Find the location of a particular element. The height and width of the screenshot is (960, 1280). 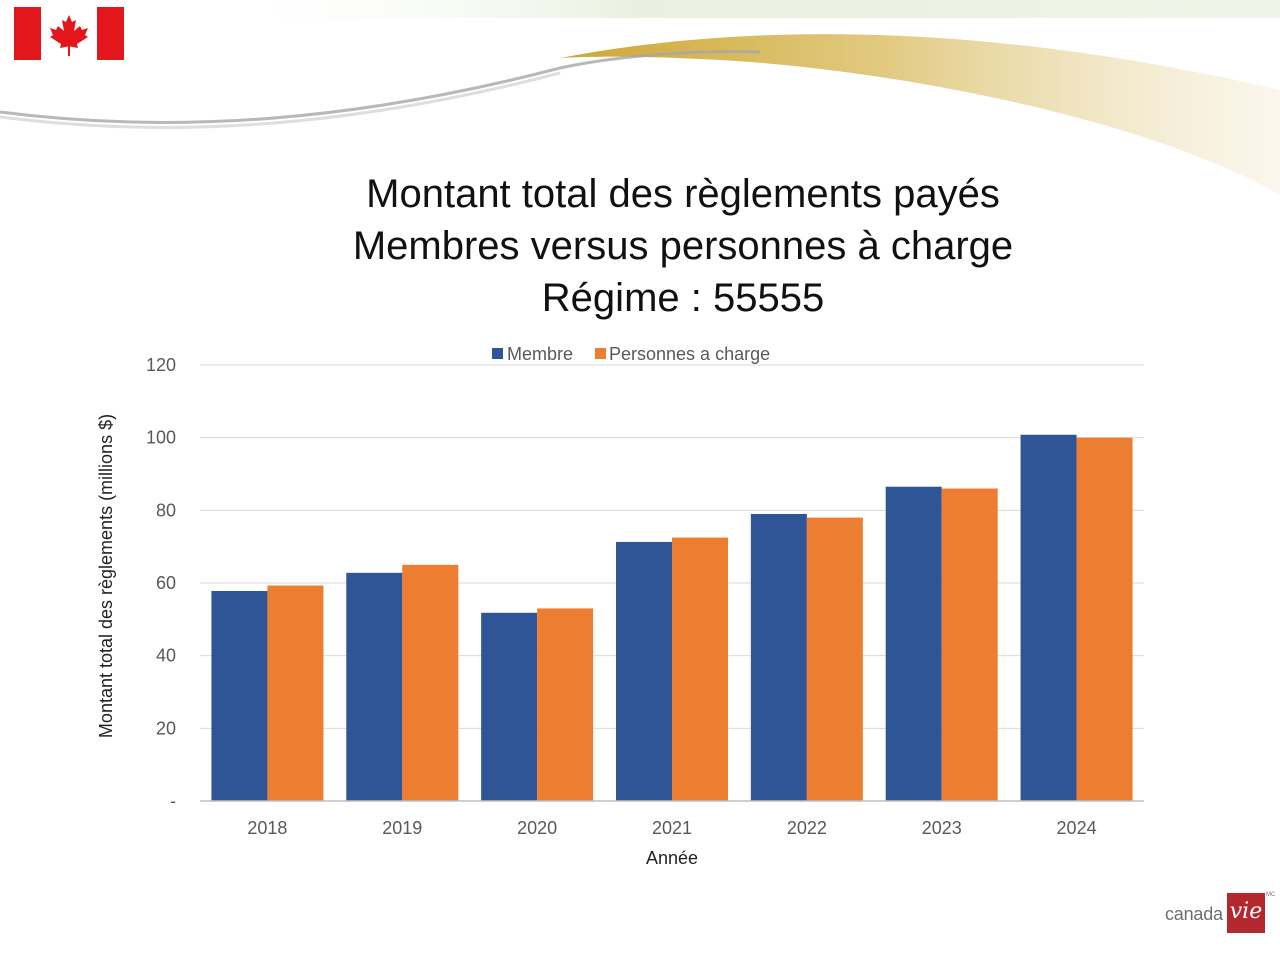

bar-membre-2021 is located at coordinates (644, 671).